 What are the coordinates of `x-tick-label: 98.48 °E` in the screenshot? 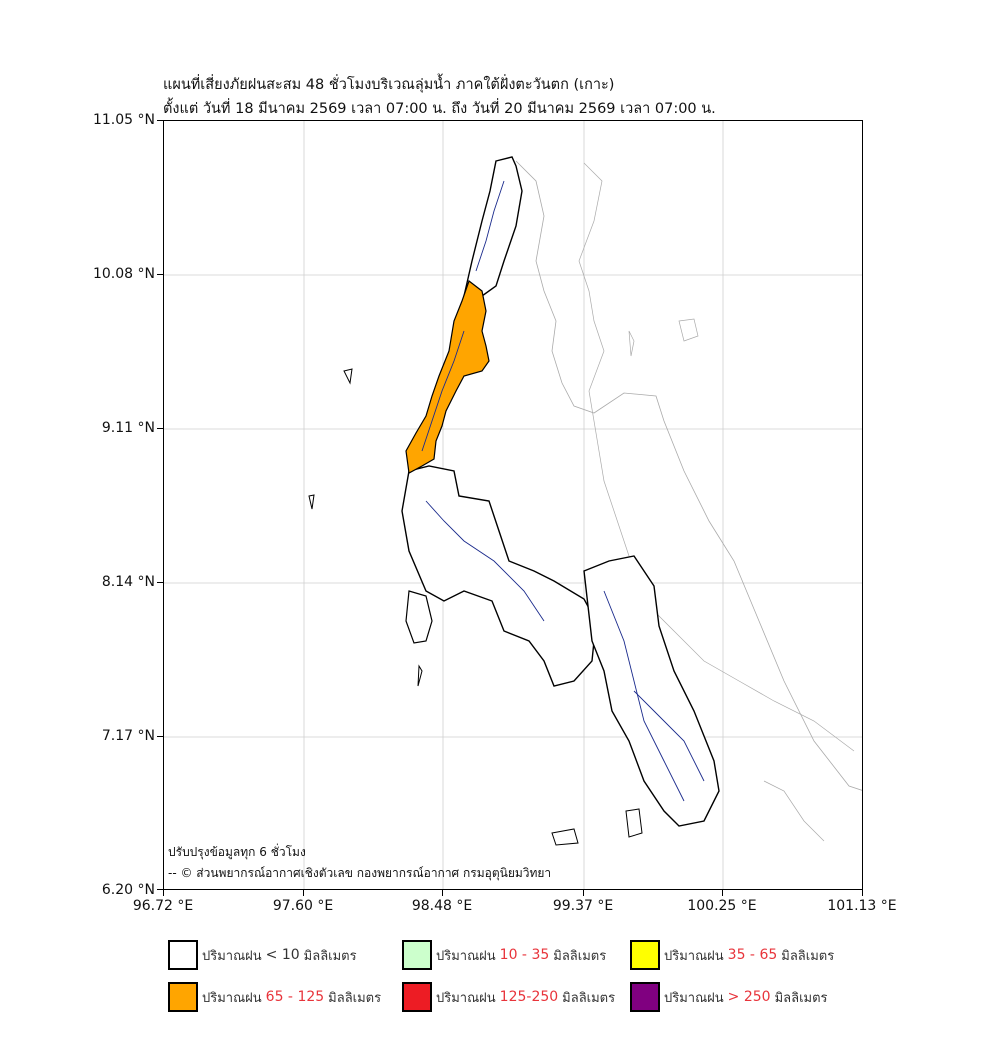 It's located at (442, 906).